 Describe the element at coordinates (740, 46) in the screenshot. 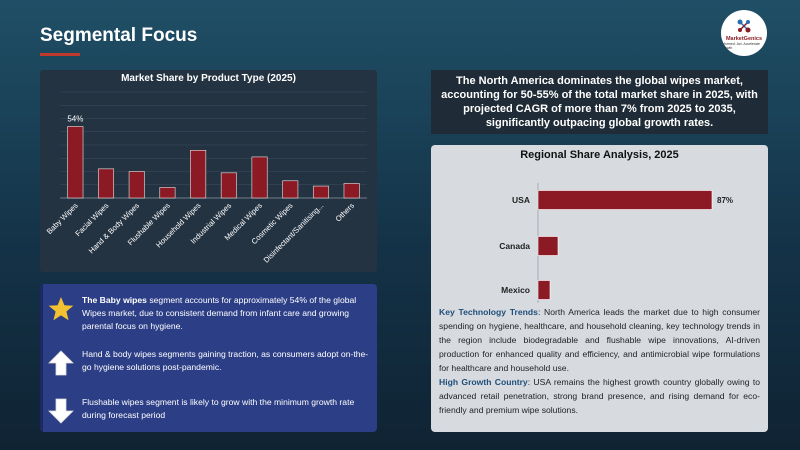

I see `logo-tagline: Informed. Act. Accelerate Growth` at that location.